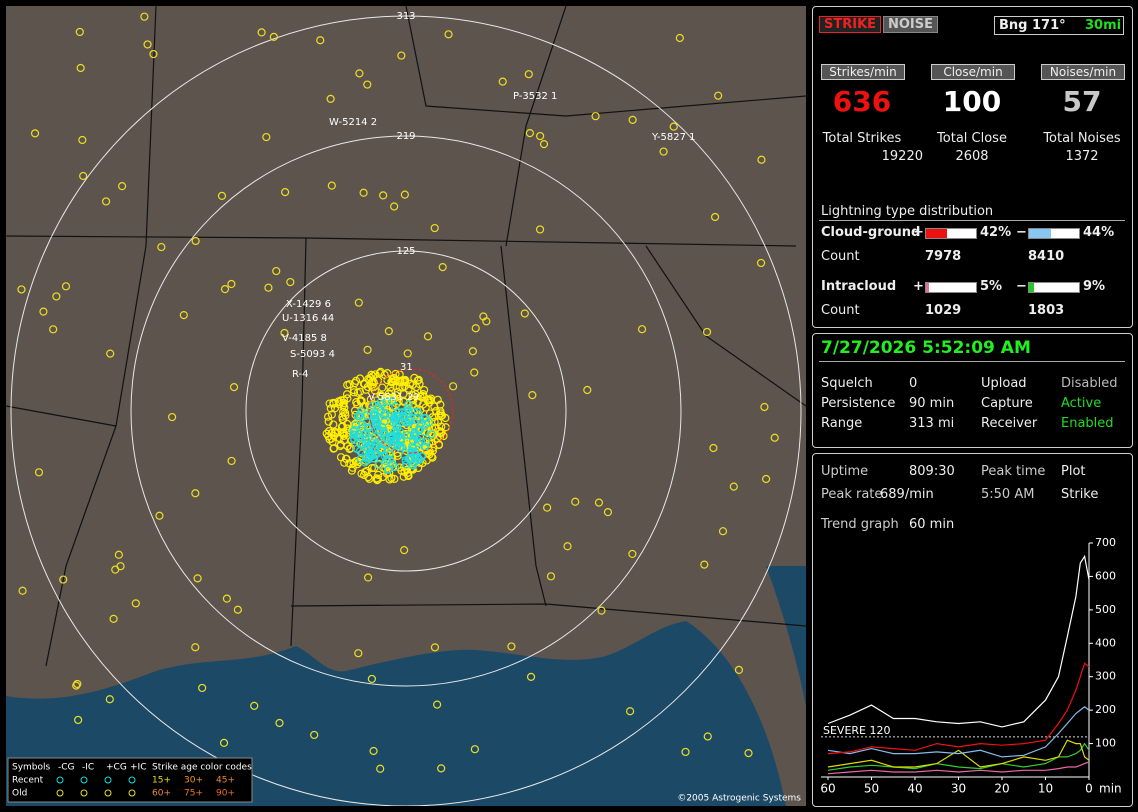 Image resolution: width=1138 pixels, height=812 pixels. Describe the element at coordinates (405, 16) in the screenshot. I see `ring-label: 313` at that location.